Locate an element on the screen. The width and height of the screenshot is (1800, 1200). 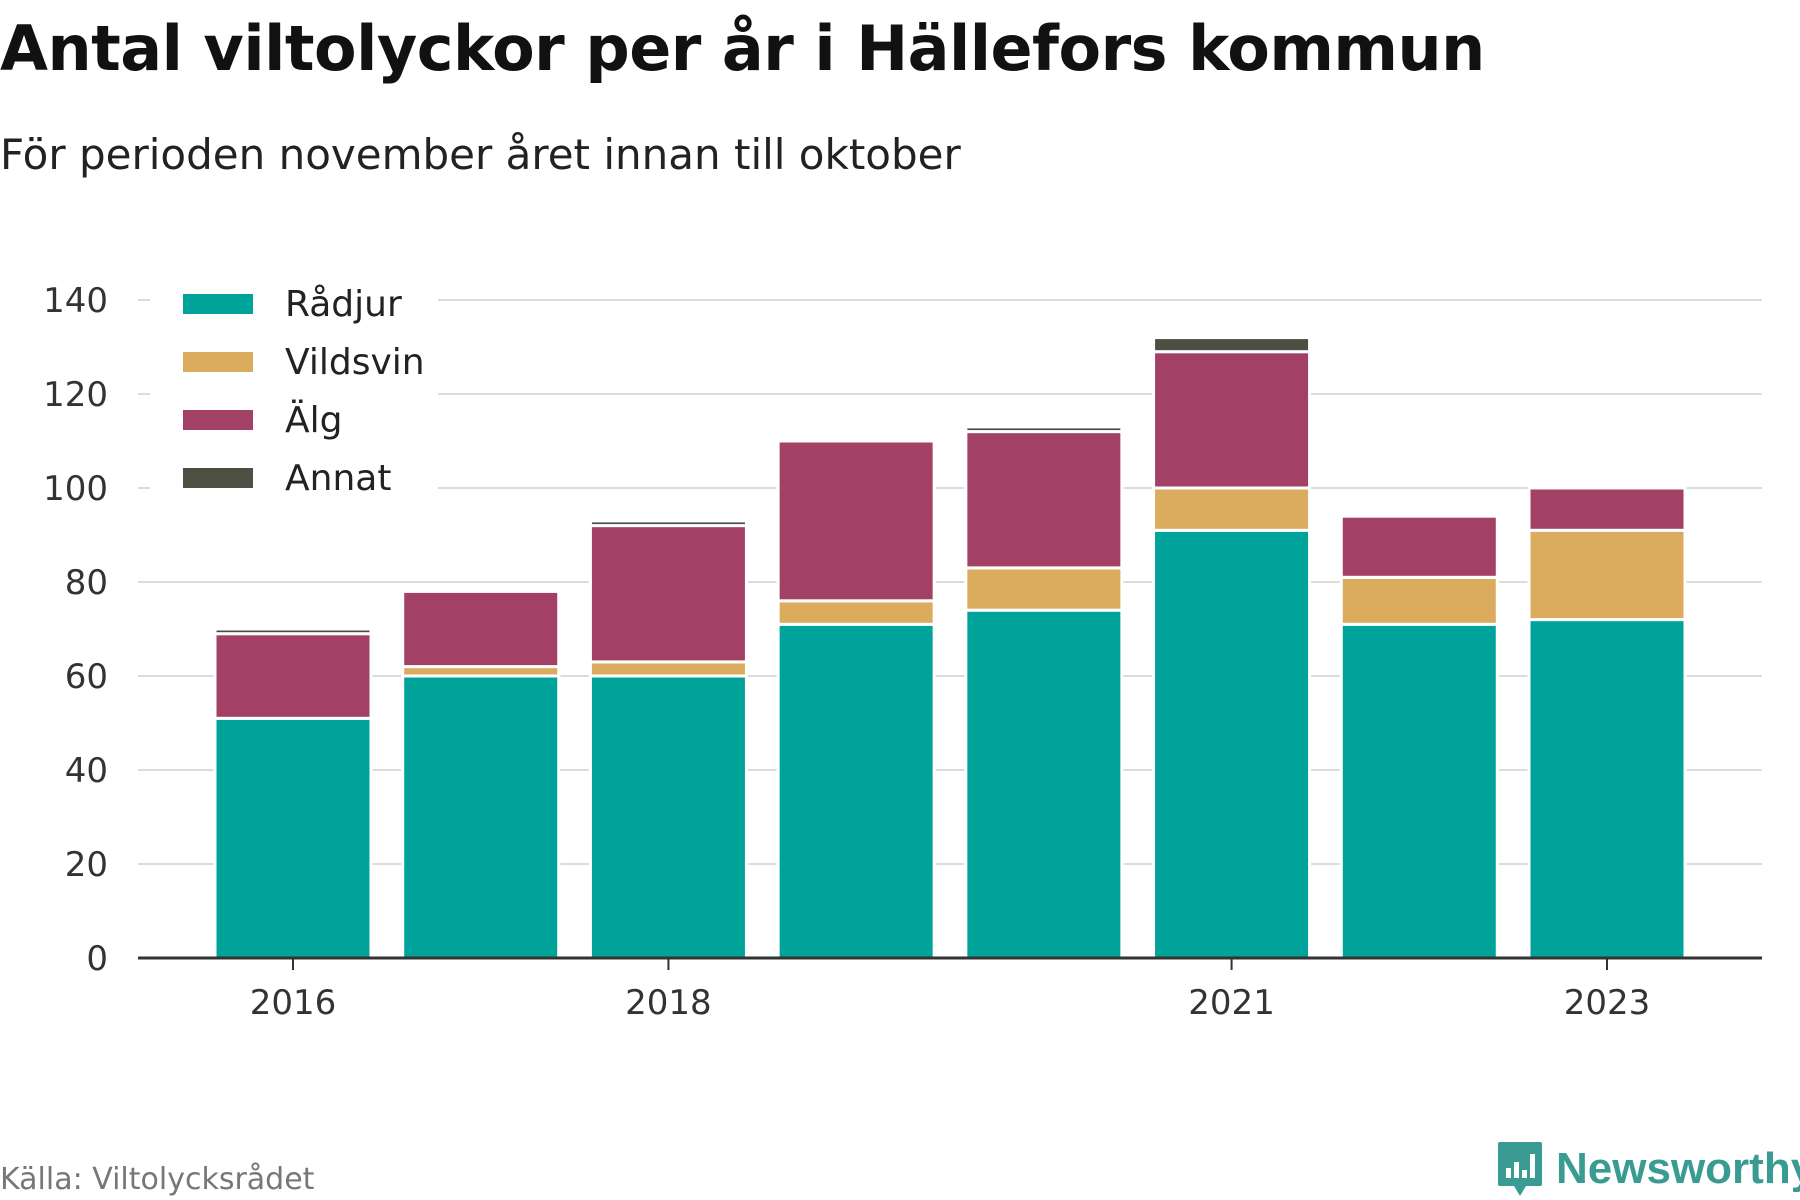
legend-swatch-älg is located at coordinates (218, 420).